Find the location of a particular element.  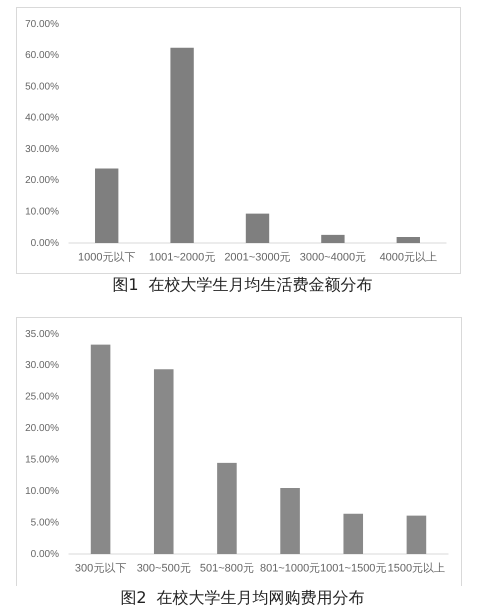

y-tick-label: 70.00% is located at coordinates (42, 24).